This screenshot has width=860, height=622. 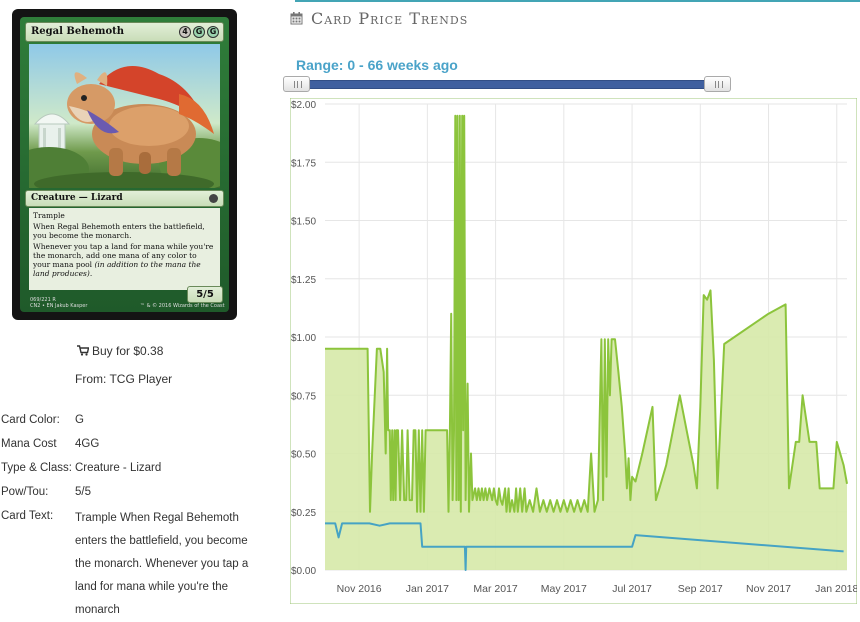 What do you see at coordinates (128, 351) in the screenshot?
I see `buy-label: Buy for $0.38` at bounding box center [128, 351].